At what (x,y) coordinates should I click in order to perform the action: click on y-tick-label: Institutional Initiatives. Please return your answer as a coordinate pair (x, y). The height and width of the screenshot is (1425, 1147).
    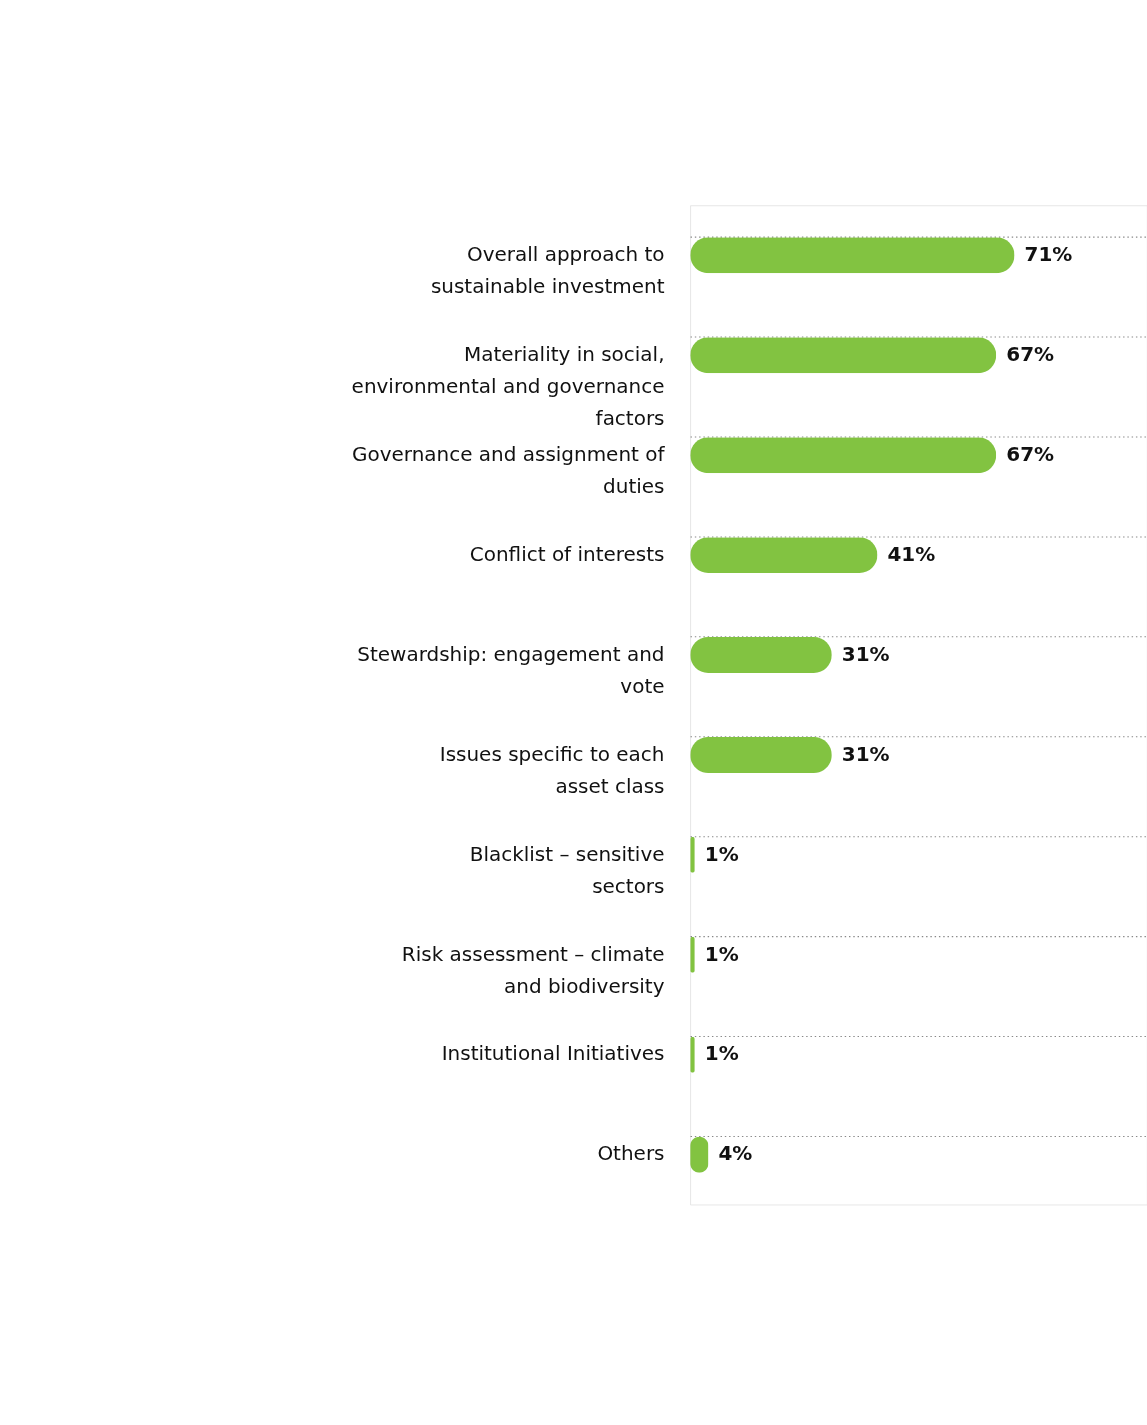
    Looking at the image, I should click on (553, 1053).